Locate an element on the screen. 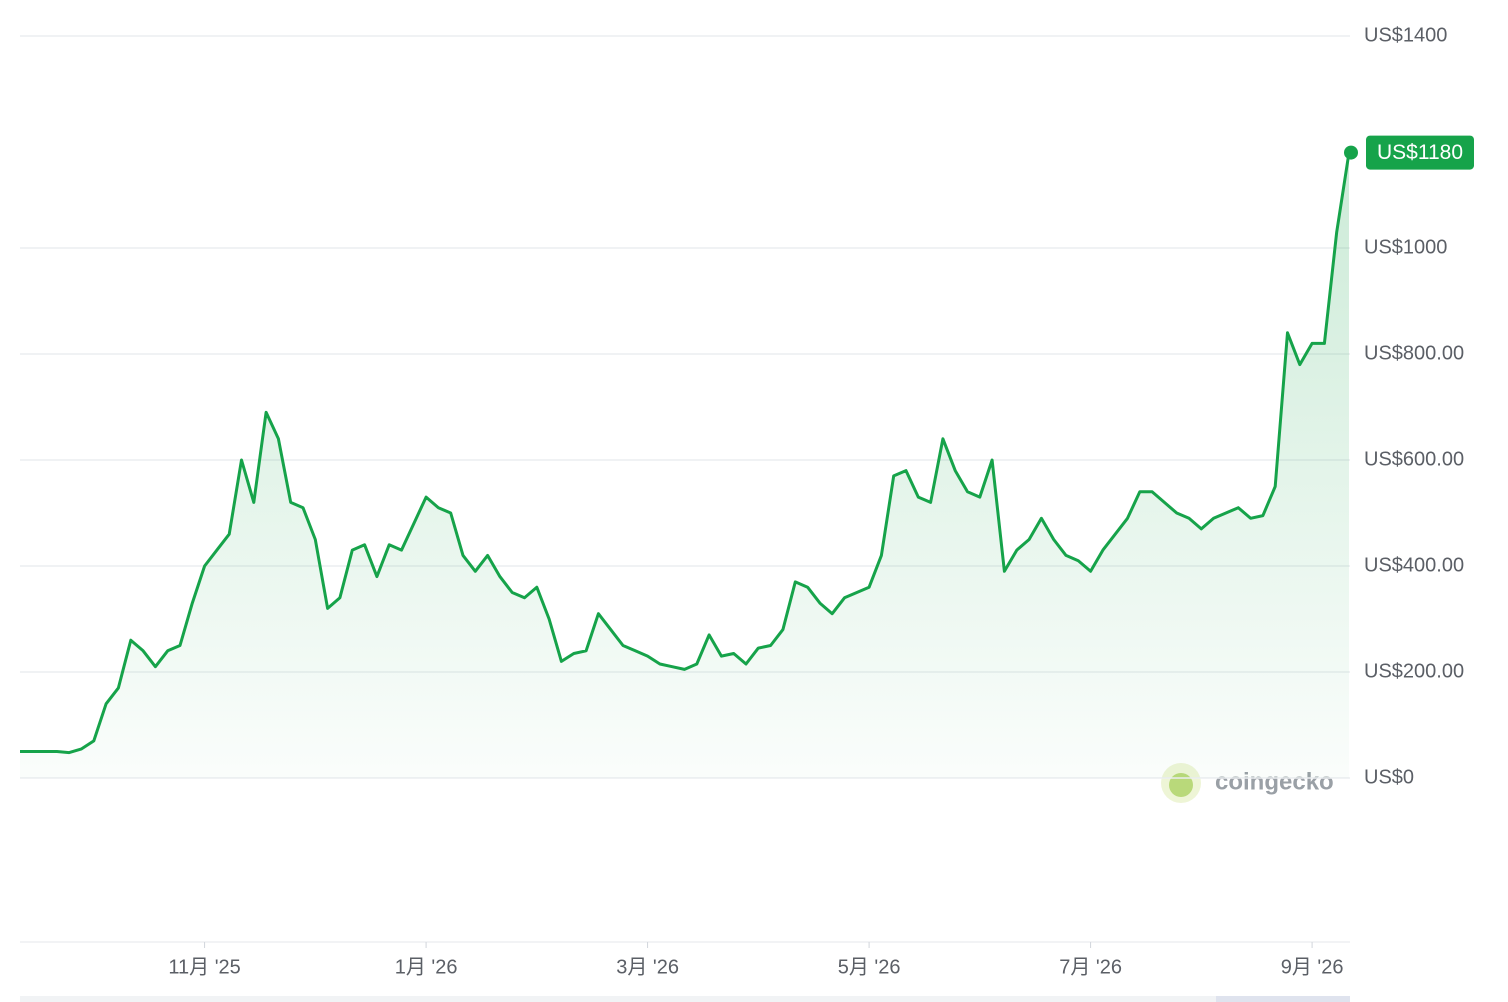  y-tick-label: US$0 is located at coordinates (1389, 777).